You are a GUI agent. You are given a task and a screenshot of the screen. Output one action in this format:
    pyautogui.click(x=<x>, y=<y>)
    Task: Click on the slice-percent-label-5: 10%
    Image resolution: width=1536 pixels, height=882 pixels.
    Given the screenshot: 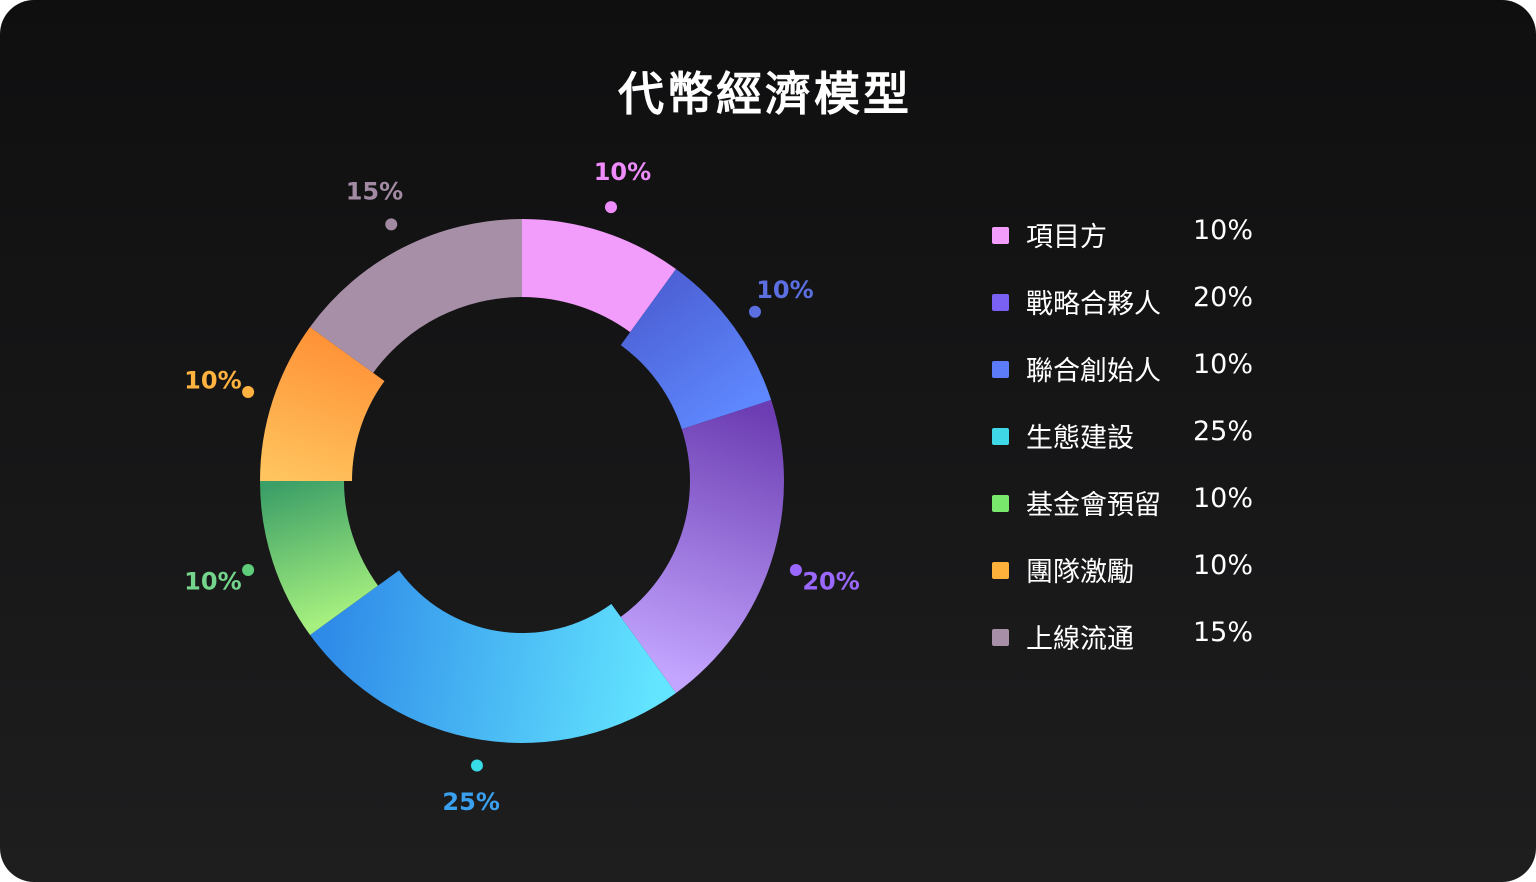 What is the action you would take?
    pyautogui.click(x=212, y=381)
    